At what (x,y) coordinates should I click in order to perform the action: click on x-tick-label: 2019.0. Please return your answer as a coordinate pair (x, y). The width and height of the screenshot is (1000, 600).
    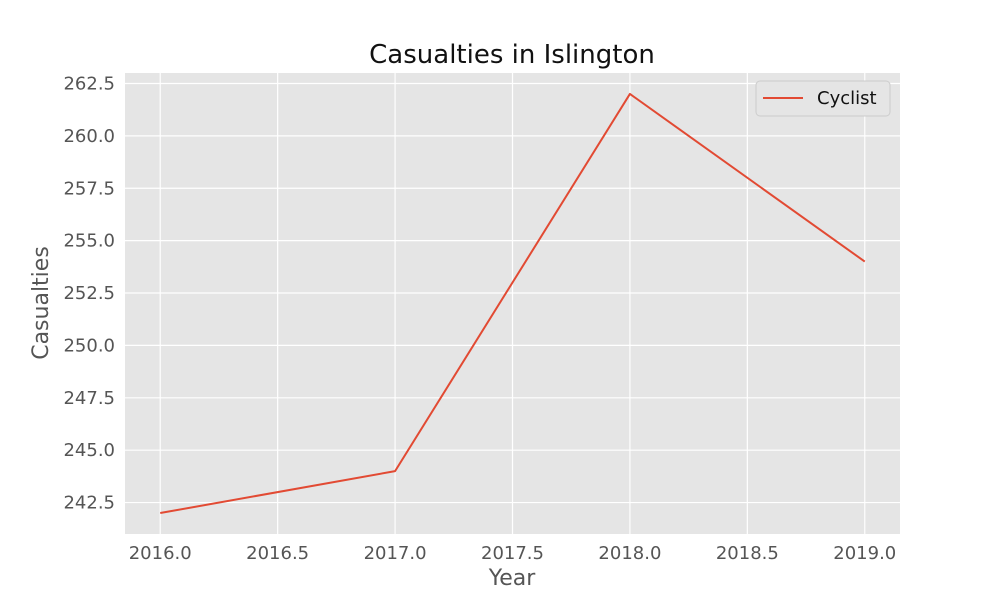
    Looking at the image, I should click on (864, 553).